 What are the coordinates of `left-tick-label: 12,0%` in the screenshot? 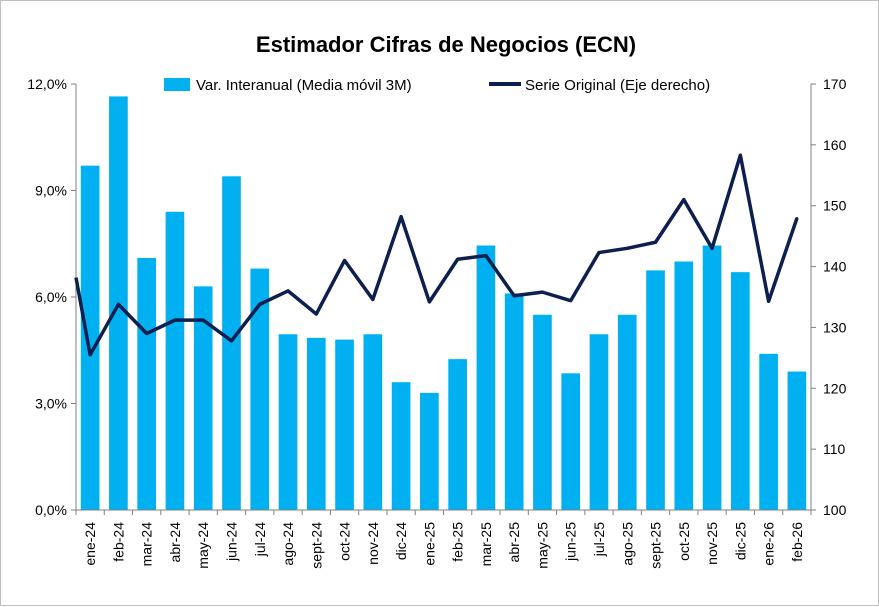 It's located at (47, 84).